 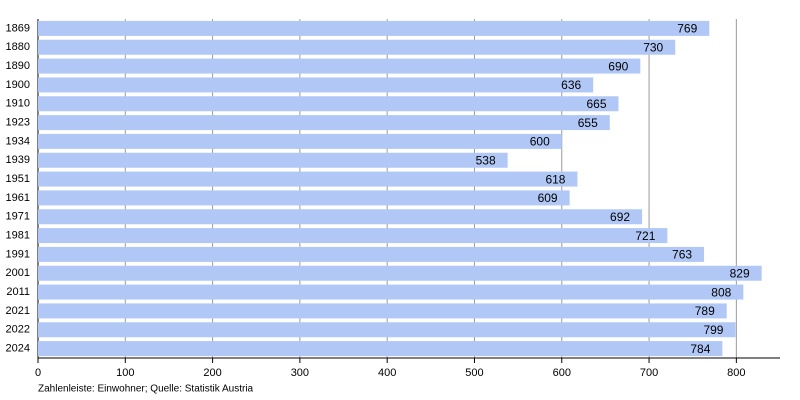 I want to click on y-tick-label: 1971, so click(x=18, y=217).